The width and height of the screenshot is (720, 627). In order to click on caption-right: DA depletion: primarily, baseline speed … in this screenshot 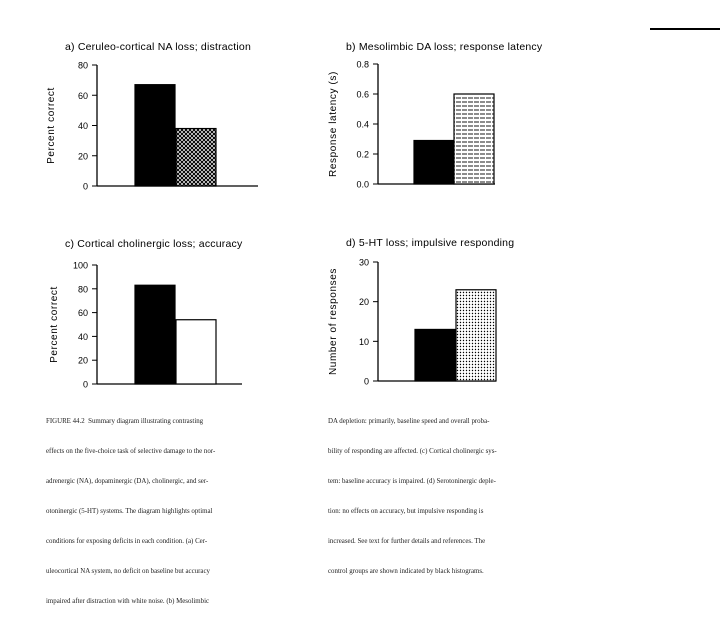, I will do `click(412, 497)`.